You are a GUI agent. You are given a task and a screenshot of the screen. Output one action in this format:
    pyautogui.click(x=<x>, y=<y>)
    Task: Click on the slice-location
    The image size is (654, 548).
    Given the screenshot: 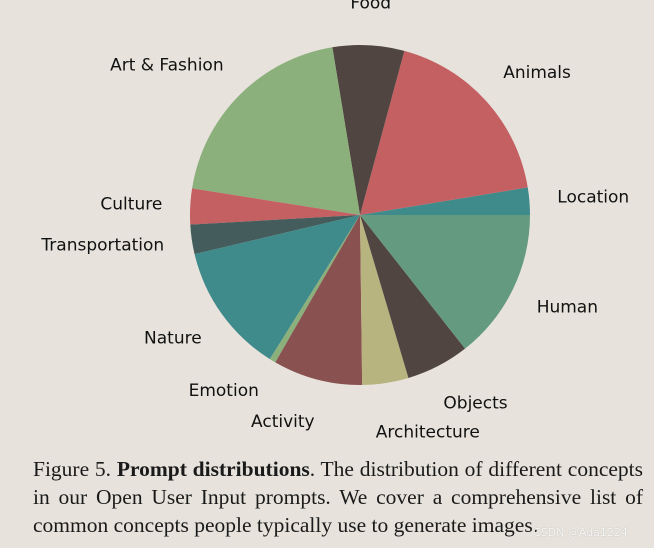 What is the action you would take?
    pyautogui.click(x=445, y=201)
    